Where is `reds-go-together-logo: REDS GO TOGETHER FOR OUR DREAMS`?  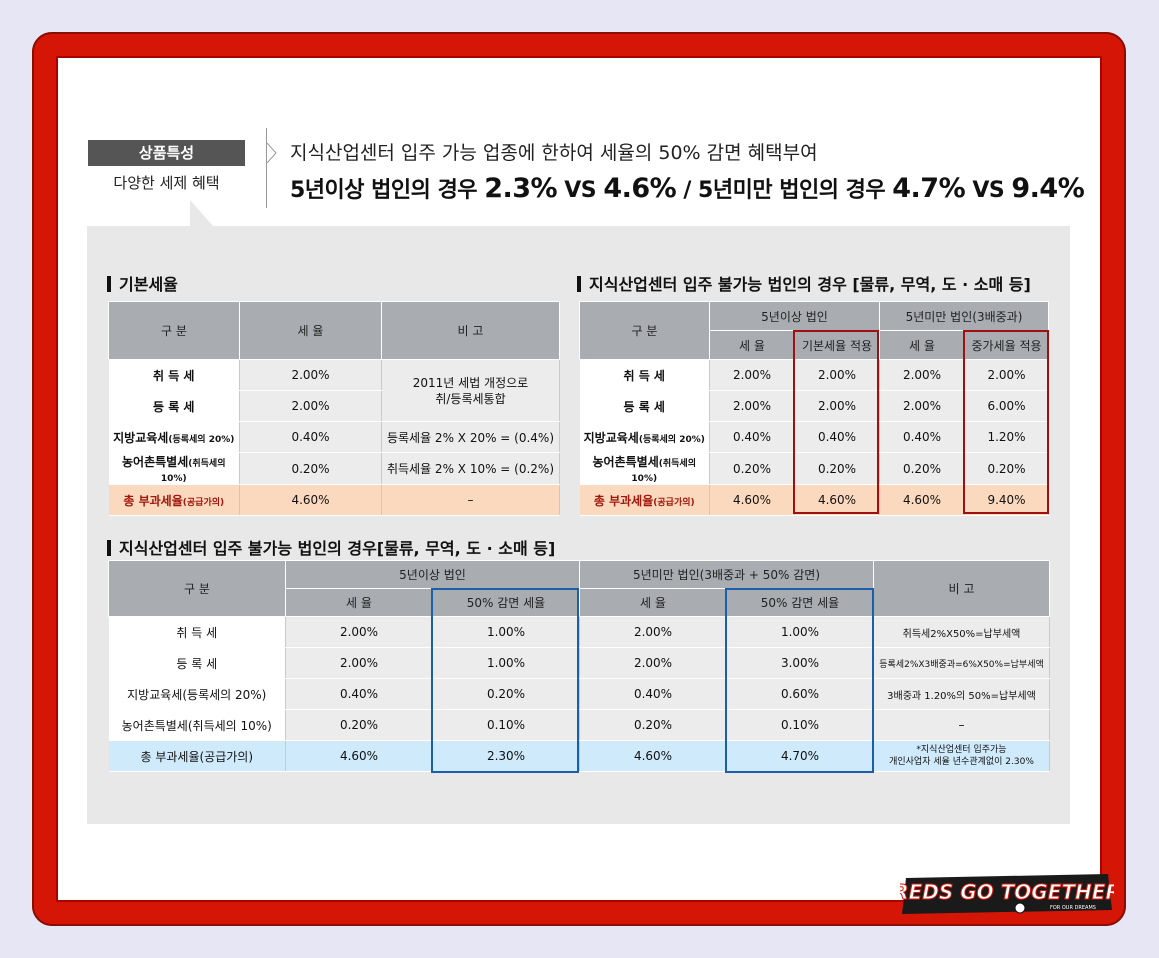
reds-go-together-logo: REDS GO TOGETHER FOR OUR DREAMS is located at coordinates (1007, 894).